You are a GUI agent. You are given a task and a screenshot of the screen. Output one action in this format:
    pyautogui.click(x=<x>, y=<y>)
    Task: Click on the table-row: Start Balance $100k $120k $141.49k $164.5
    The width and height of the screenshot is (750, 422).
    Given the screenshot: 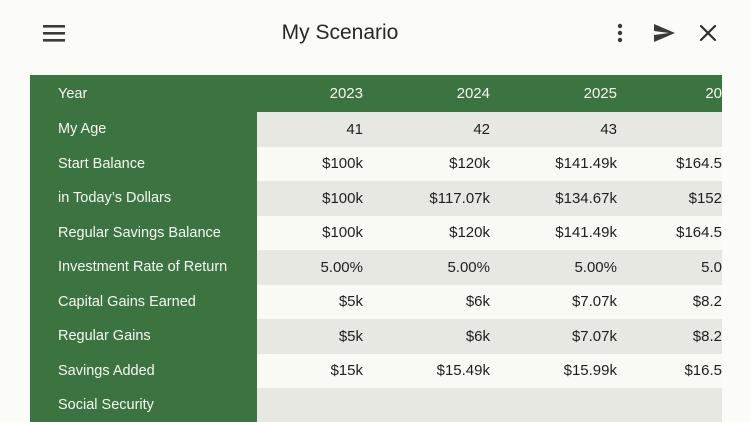 What is the action you would take?
    pyautogui.click(x=376, y=163)
    